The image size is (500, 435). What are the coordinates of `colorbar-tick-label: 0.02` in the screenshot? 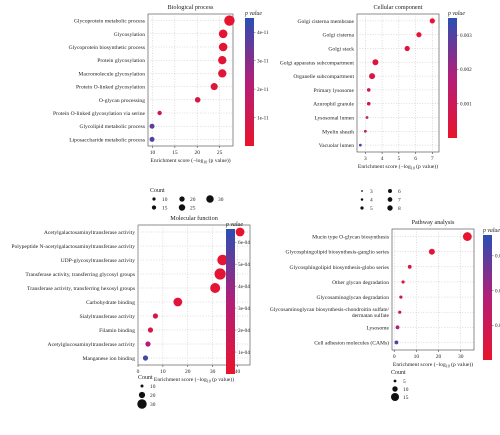 It's located at (497, 291).